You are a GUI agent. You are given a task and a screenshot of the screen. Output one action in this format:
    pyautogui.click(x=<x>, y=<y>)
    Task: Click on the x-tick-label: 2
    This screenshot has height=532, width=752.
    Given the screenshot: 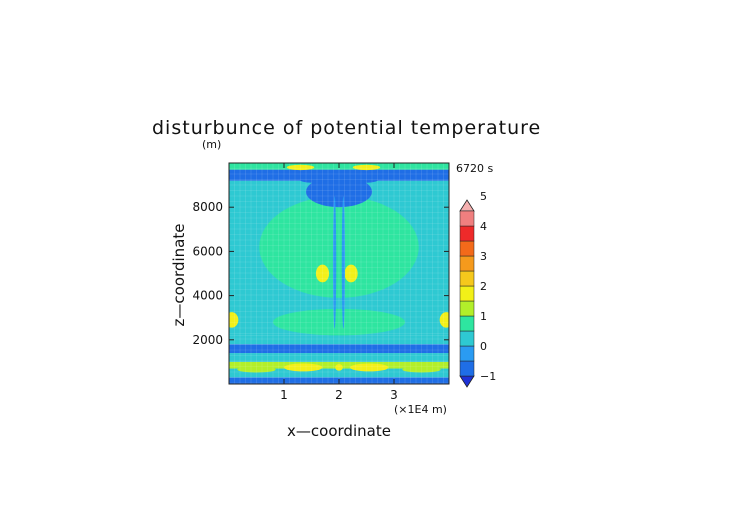 What is the action you would take?
    pyautogui.click(x=339, y=395)
    